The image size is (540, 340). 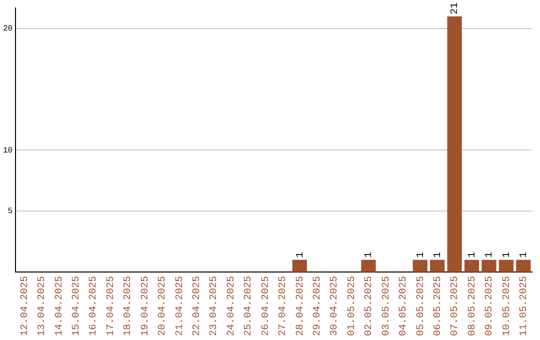 I want to click on x-tick-label: 26.04.2025, so click(x=266, y=306).